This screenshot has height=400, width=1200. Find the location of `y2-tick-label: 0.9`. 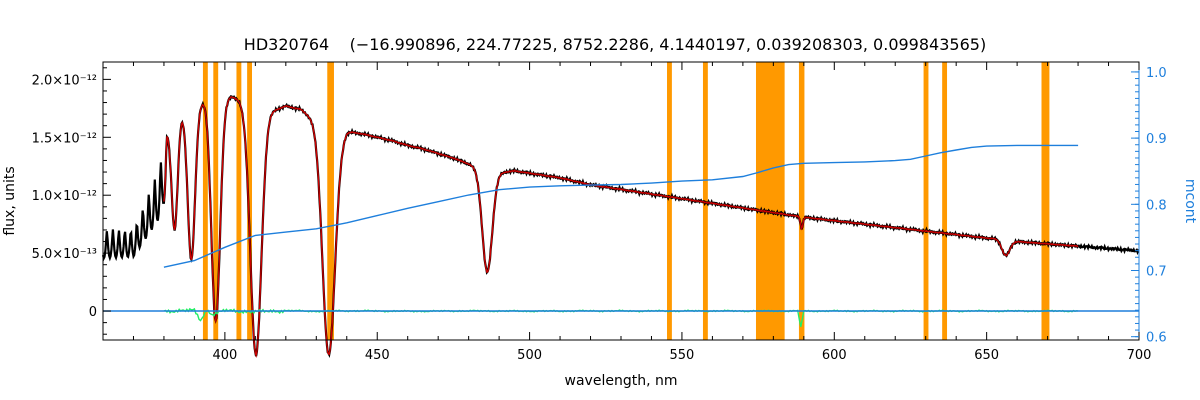

y2-tick-label: 0.9 is located at coordinates (1156, 139).